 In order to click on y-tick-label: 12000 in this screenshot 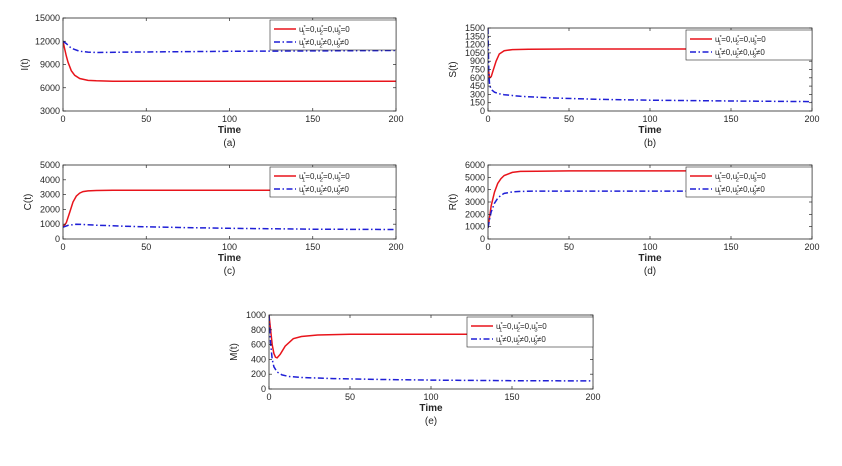, I will do `click(47, 41)`.